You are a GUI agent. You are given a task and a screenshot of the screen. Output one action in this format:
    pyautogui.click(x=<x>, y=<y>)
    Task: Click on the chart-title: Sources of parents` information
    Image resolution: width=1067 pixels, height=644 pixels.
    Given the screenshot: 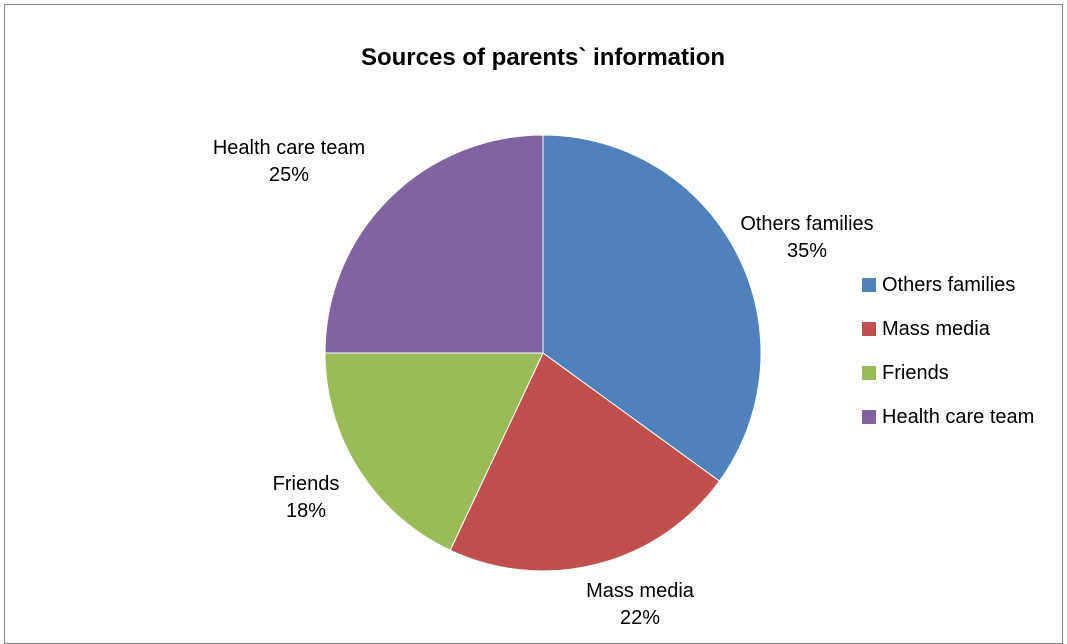 What is the action you would take?
    pyautogui.click(x=543, y=57)
    